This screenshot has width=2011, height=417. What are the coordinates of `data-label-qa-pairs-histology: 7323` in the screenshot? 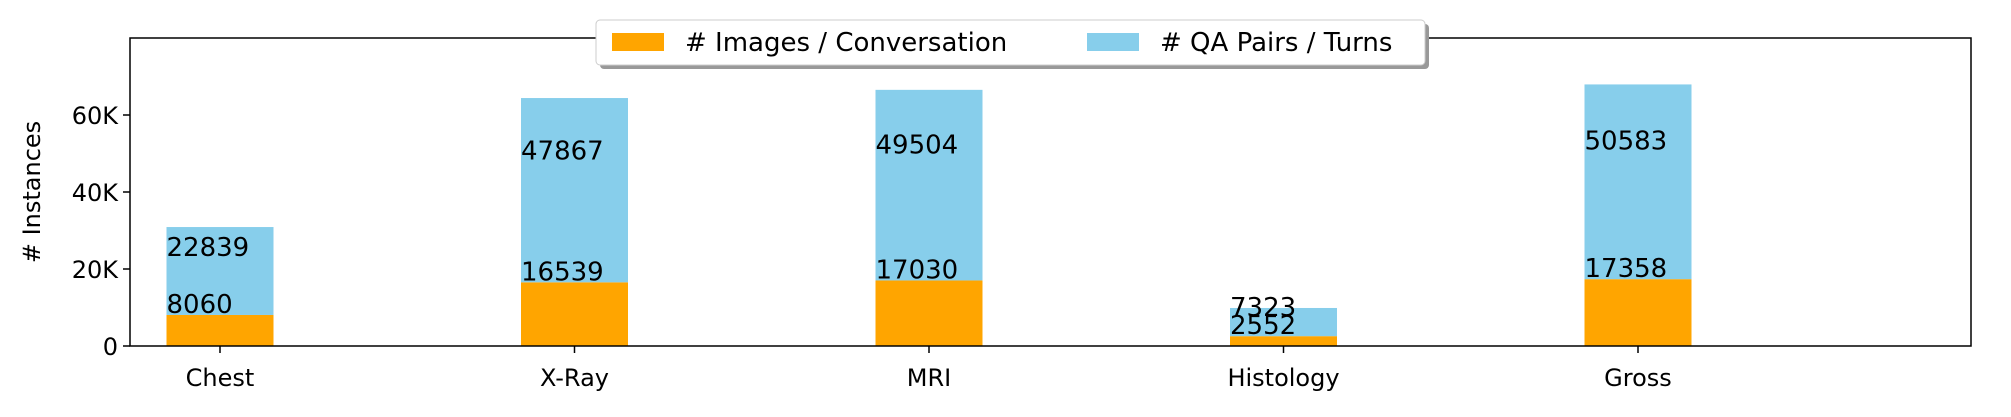 It's located at (1263, 308).